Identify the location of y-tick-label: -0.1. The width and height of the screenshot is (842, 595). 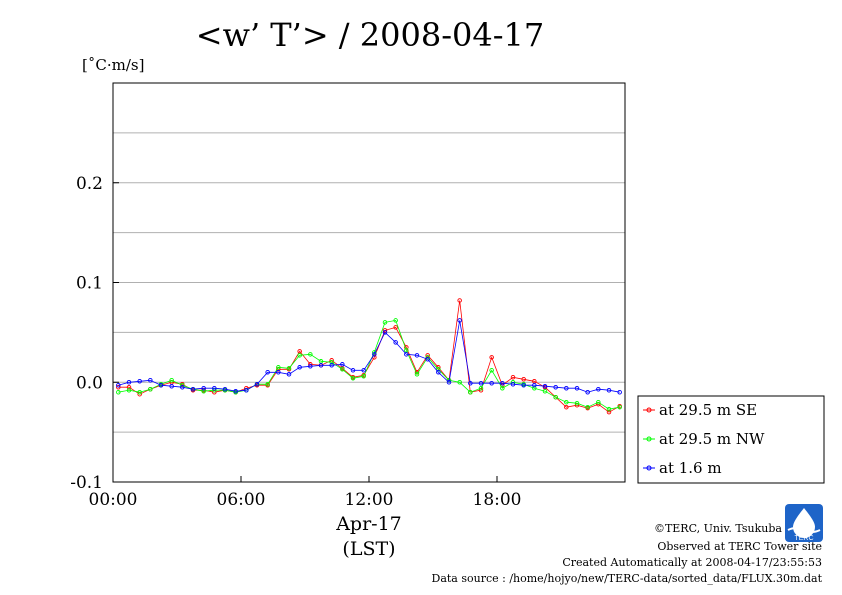
(86, 483).